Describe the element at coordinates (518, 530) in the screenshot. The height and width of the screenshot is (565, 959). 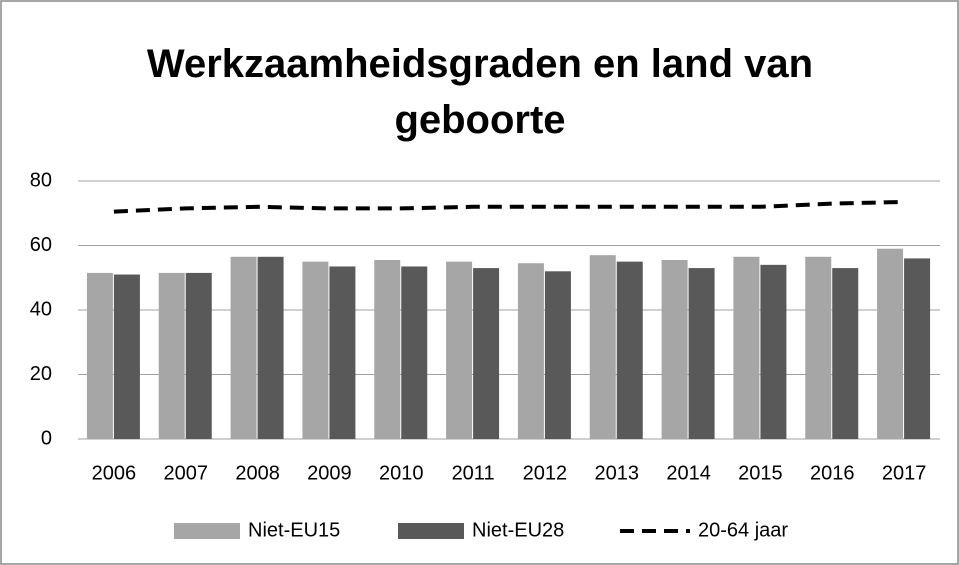
I see `legend-label: Niet-EU28` at that location.